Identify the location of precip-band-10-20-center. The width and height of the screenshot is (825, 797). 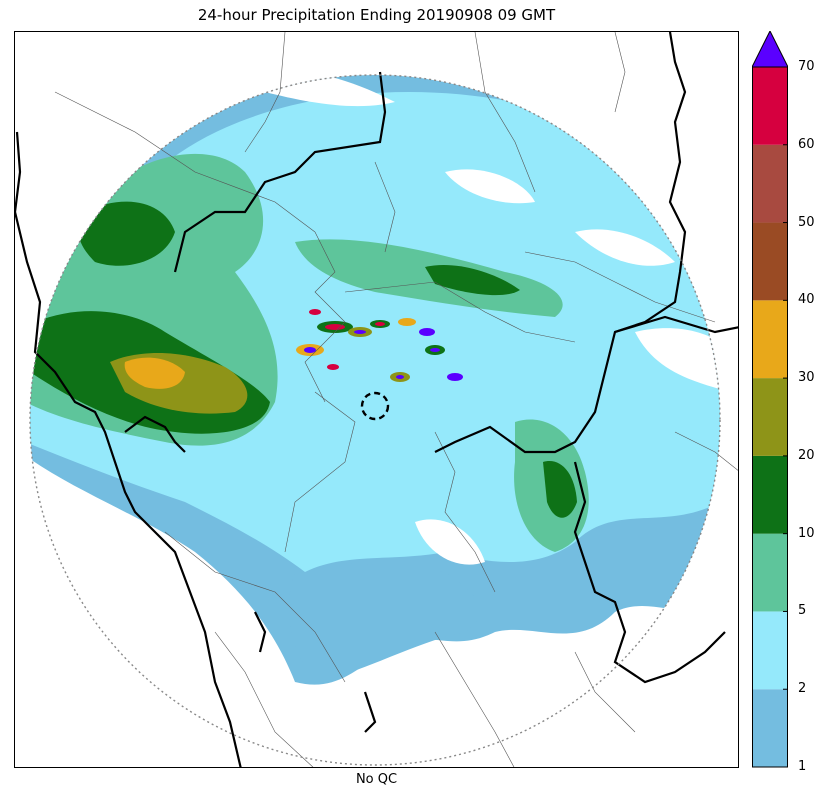
(472, 280).